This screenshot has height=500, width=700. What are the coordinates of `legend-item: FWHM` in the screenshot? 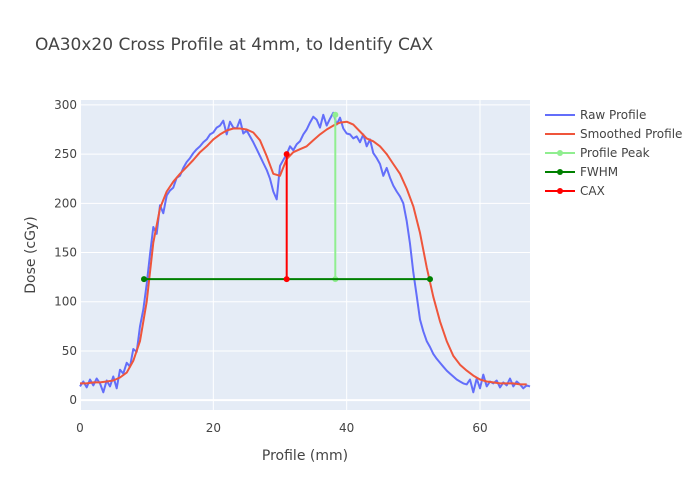 It's located at (581, 172).